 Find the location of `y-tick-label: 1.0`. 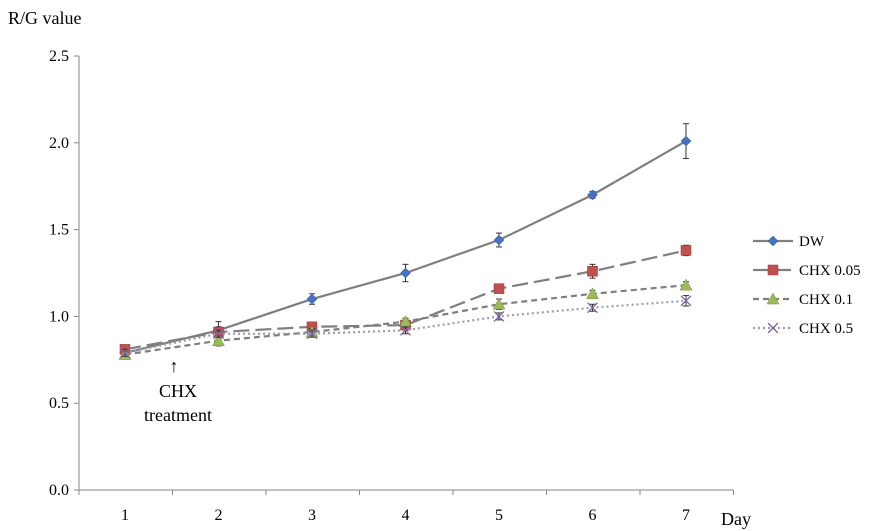

y-tick-label: 1.0 is located at coordinates (59, 316).